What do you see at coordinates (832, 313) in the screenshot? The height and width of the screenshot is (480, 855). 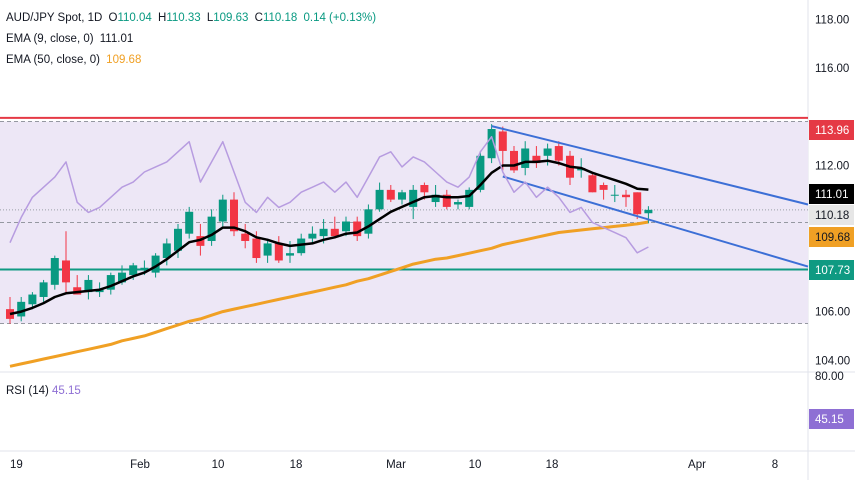 I see `price-tick-label: 106.00` at bounding box center [832, 313].